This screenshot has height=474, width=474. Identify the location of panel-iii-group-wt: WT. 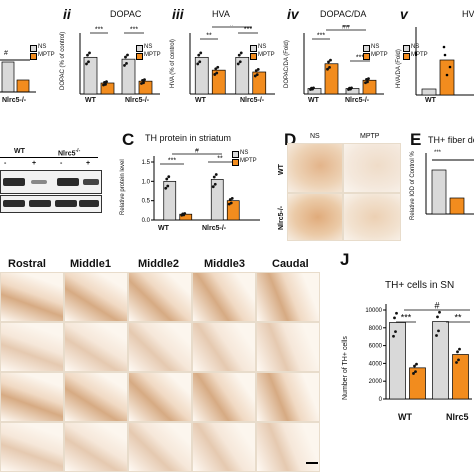
(200, 100).